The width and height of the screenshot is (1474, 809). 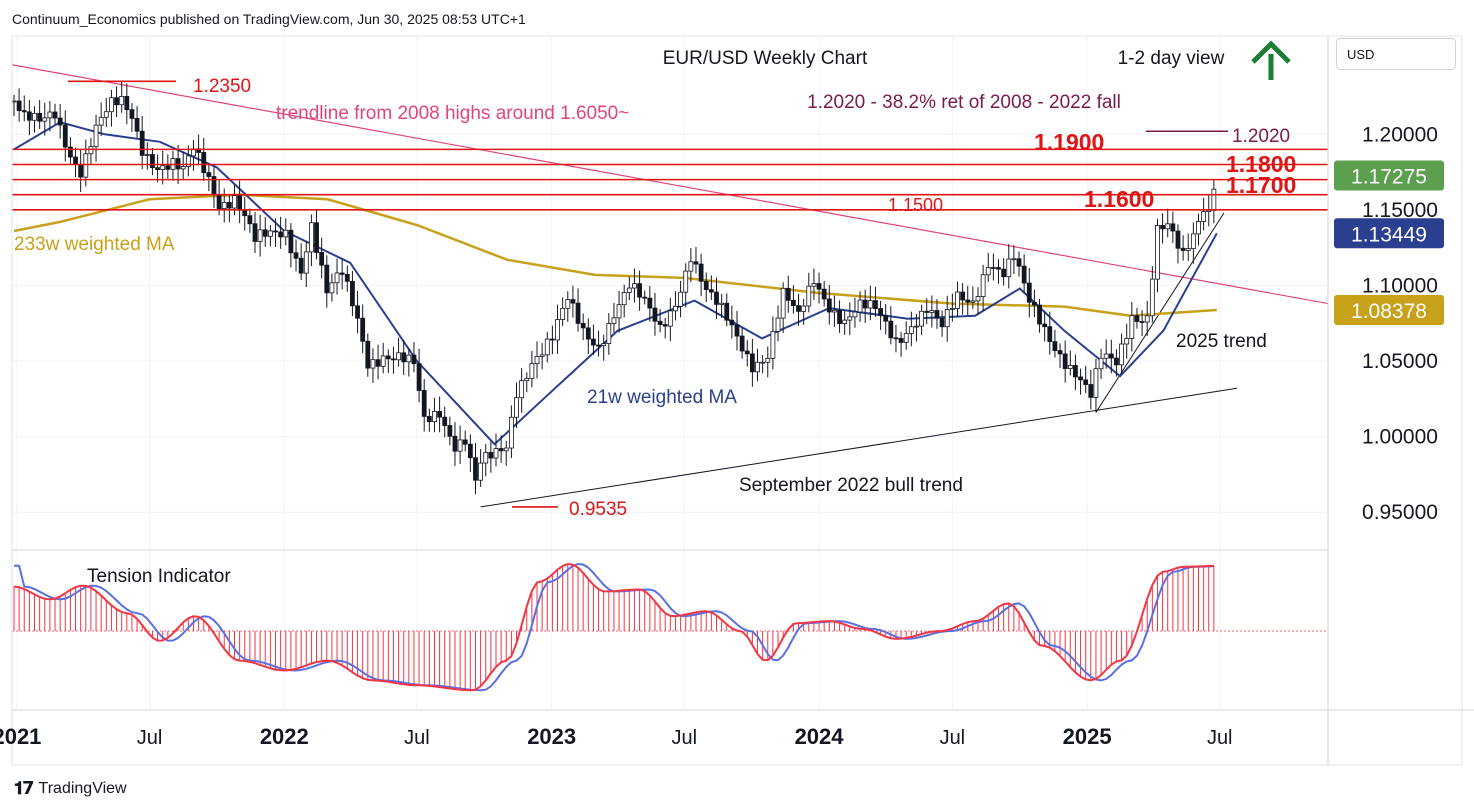 What do you see at coordinates (662, 397) in the screenshot?
I see `label-ma-21: 21w weighted MA` at bounding box center [662, 397].